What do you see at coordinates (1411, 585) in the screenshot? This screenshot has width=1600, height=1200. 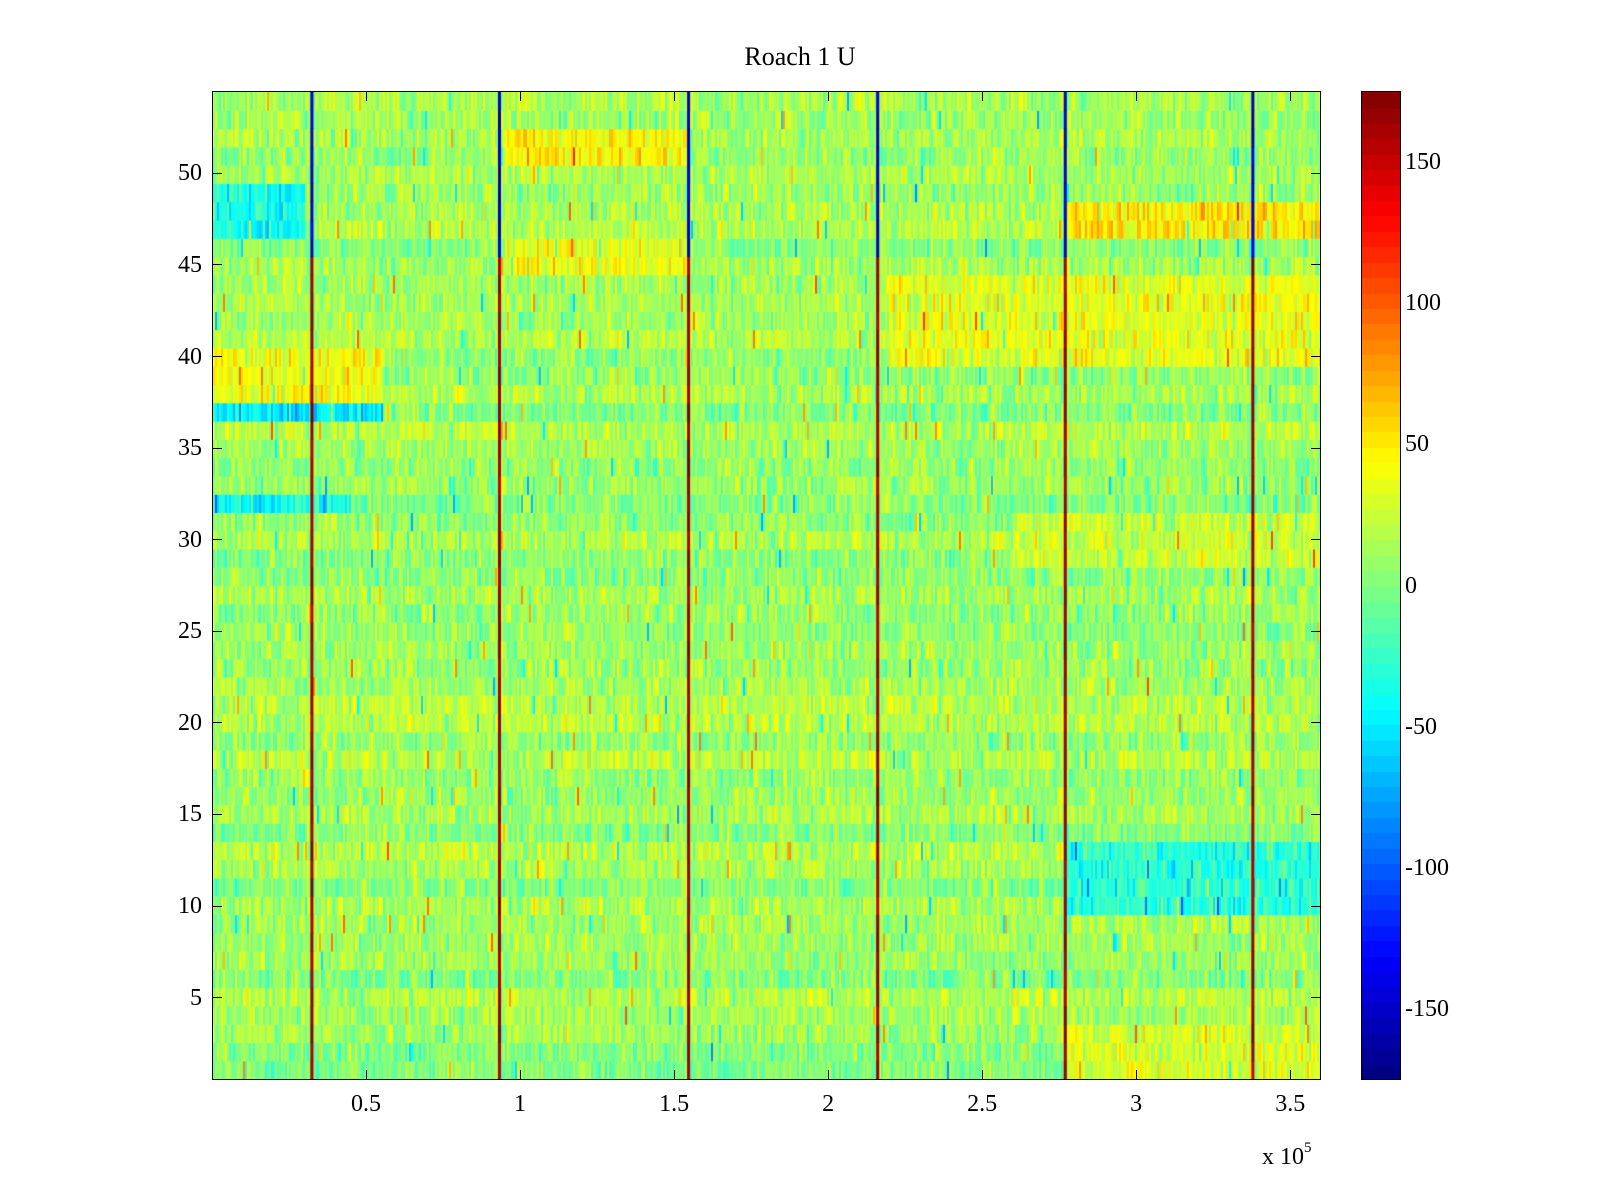 I see `colorbar-tick-label: 0` at bounding box center [1411, 585].